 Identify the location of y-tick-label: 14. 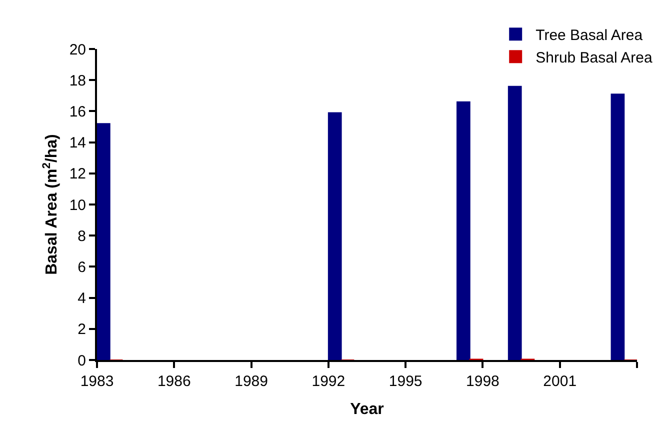
(77, 143).